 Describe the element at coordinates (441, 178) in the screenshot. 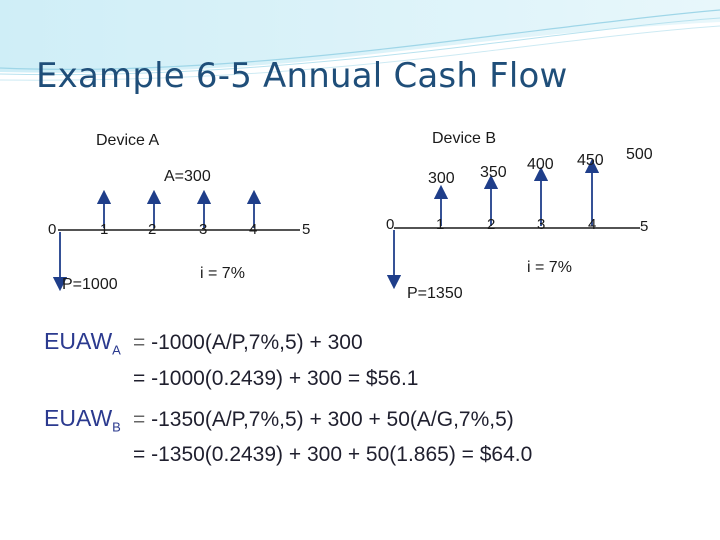

I see `device-b-cash-300: 300` at that location.